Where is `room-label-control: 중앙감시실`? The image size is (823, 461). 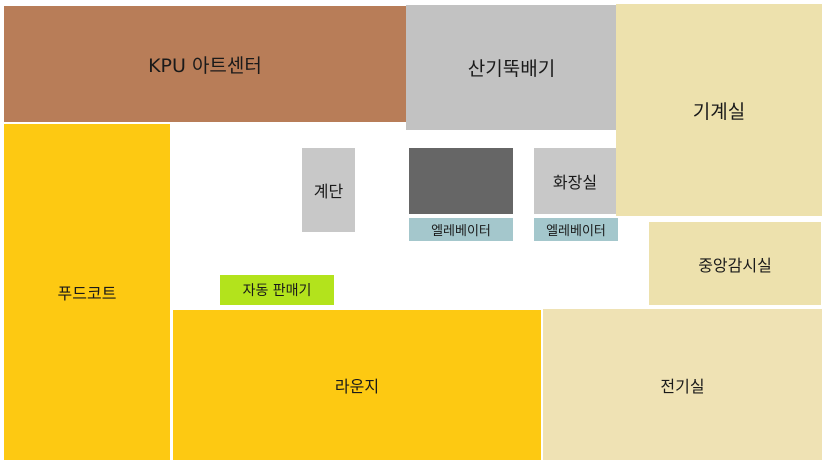
room-label-control: 중앙감시실 is located at coordinates (735, 265).